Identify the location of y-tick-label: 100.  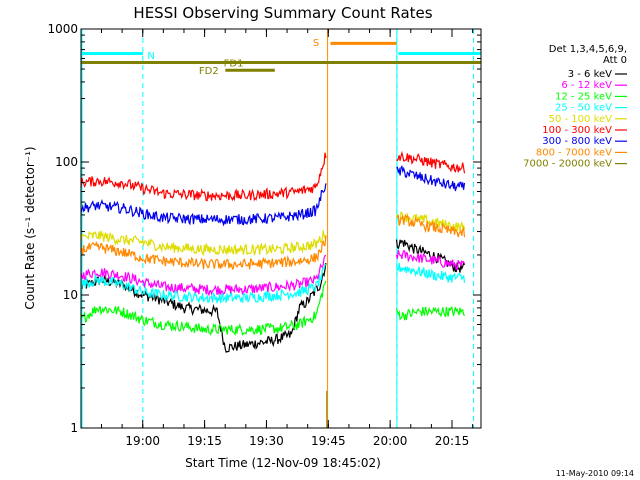
(66, 162).